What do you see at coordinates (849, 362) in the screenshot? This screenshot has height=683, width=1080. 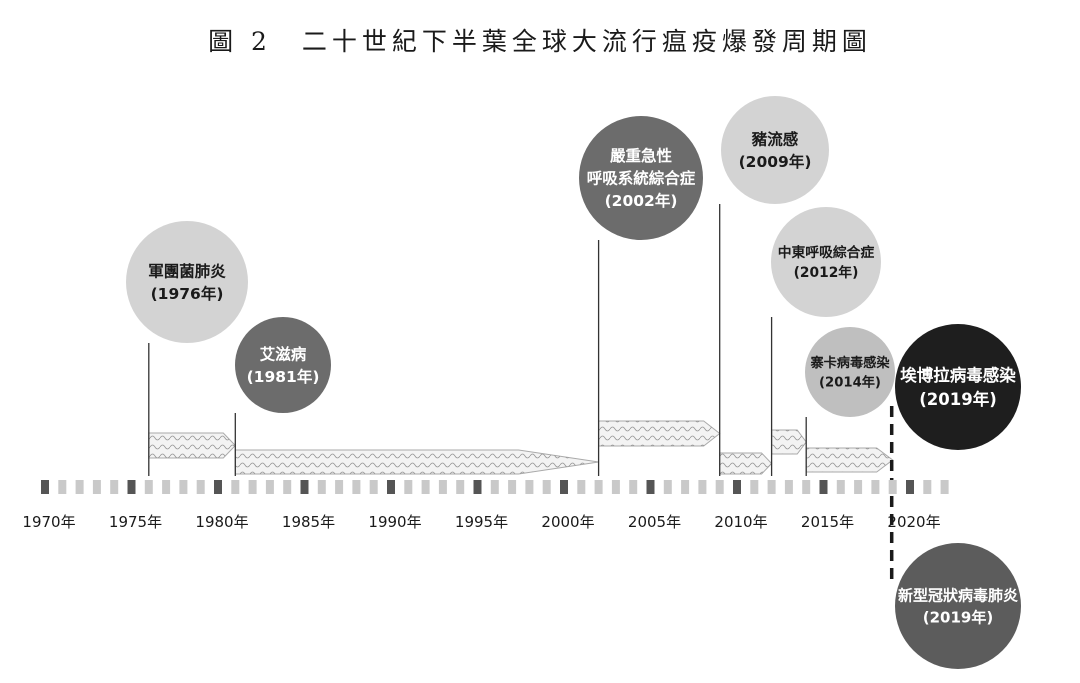 I see `bubble-name: 寨卡病毒感染` at bounding box center [849, 362].